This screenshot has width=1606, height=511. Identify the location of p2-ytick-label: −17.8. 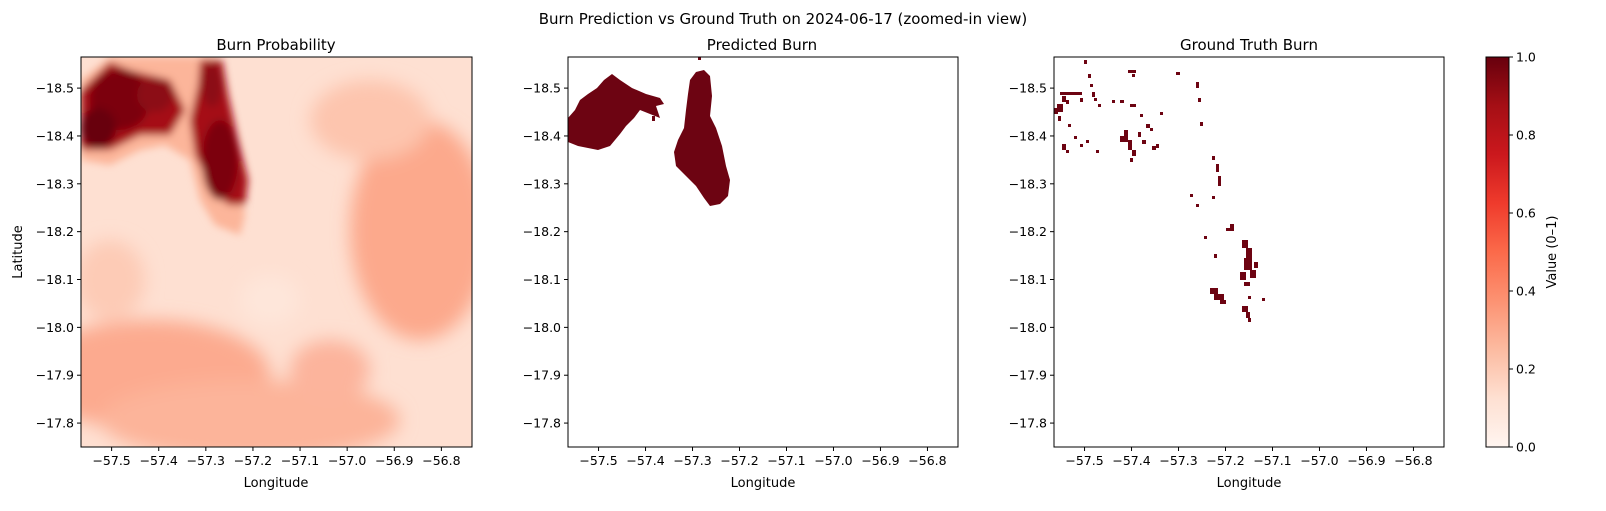
(542, 423).